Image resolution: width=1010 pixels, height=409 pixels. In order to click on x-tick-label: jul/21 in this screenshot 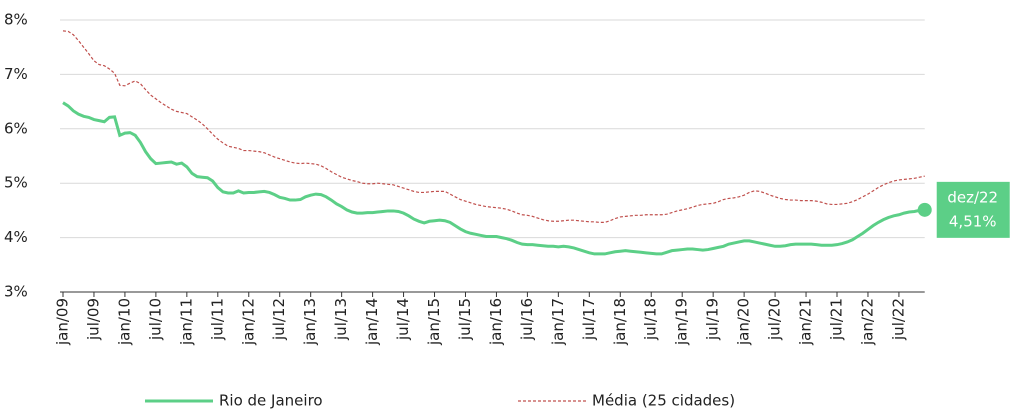, I will do `click(837, 319)`.